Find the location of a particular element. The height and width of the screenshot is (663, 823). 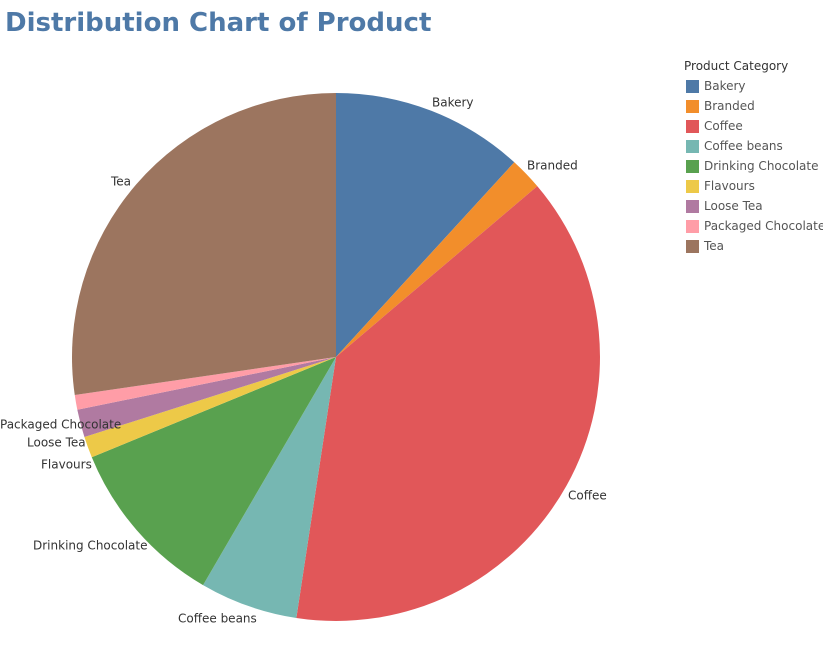

pie-slice-coffee-beans is located at coordinates (269, 487).